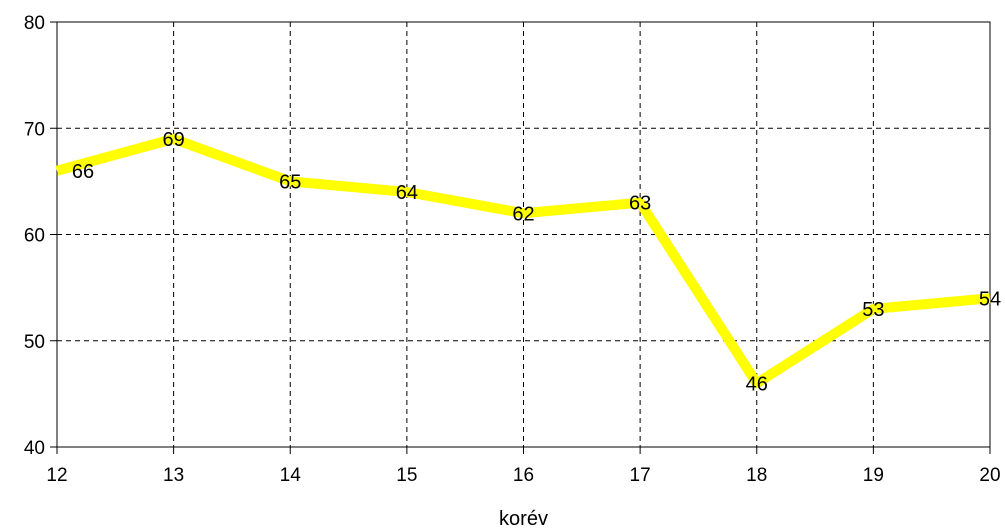  What do you see at coordinates (640, 475) in the screenshot?
I see `x-tick-label: 17` at bounding box center [640, 475].